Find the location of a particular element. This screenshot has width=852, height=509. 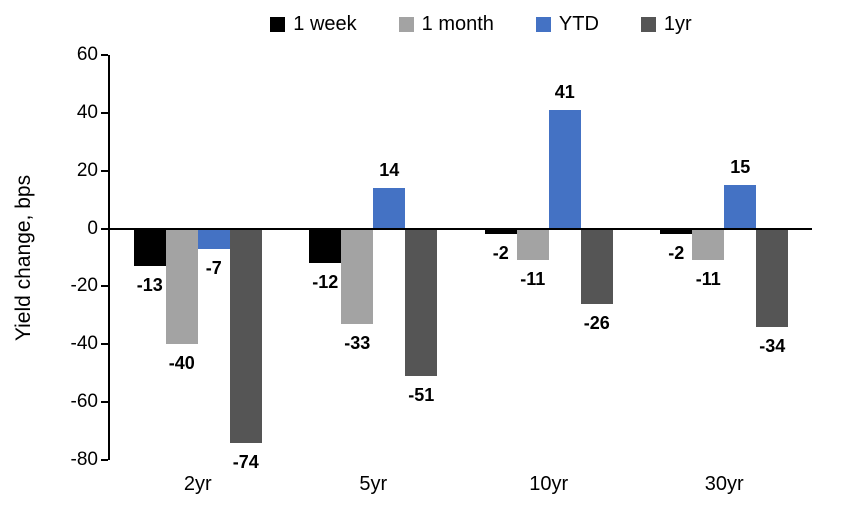

legend-label: 1 month is located at coordinates (457, 24).